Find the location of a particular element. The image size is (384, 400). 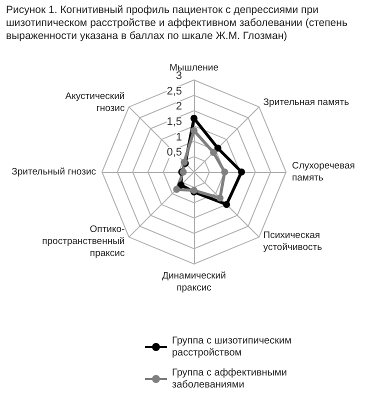

legend-label: Группа с аффективными заболеваниями is located at coordinates (229, 379).